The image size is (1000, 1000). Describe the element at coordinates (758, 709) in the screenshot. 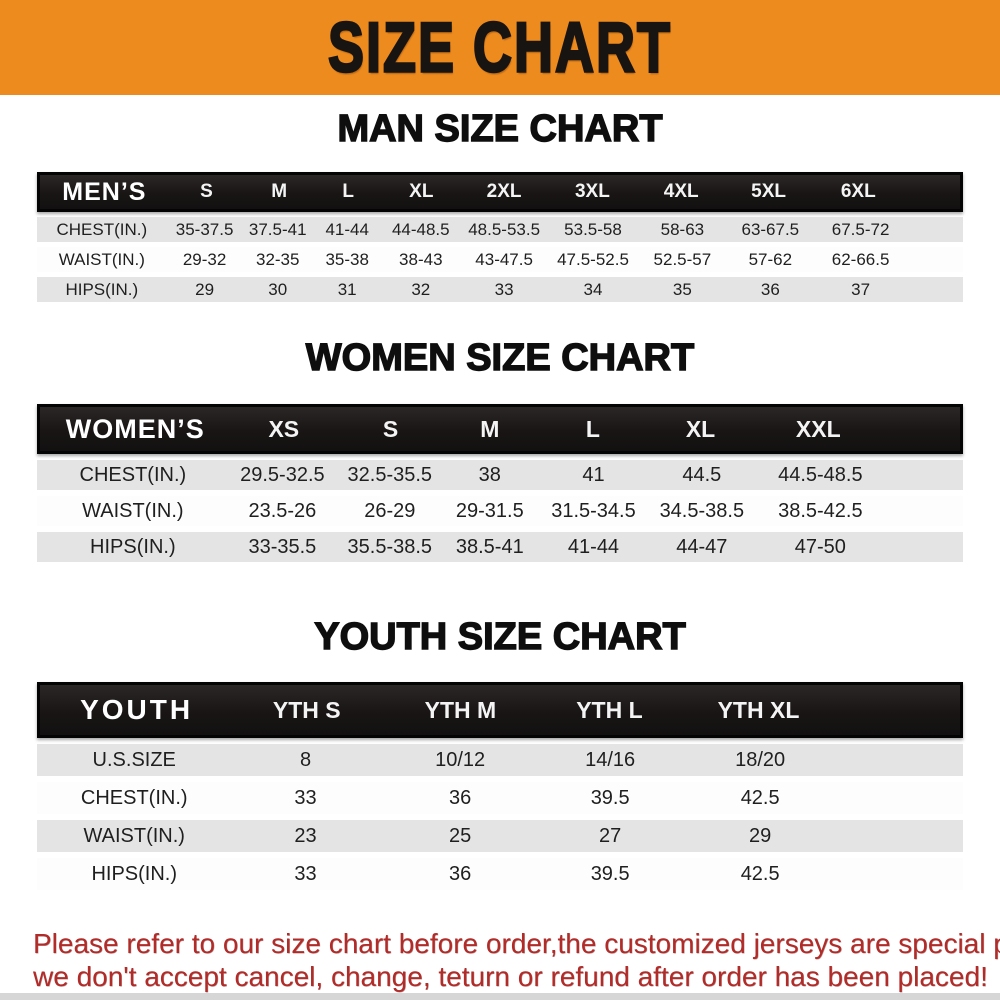

I see `column-header: YTH XL` at that location.